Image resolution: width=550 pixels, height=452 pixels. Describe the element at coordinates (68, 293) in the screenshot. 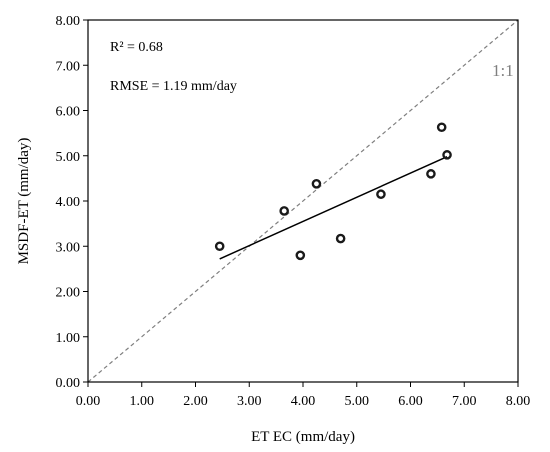

I see `y-tick-label: 2.00` at that location.